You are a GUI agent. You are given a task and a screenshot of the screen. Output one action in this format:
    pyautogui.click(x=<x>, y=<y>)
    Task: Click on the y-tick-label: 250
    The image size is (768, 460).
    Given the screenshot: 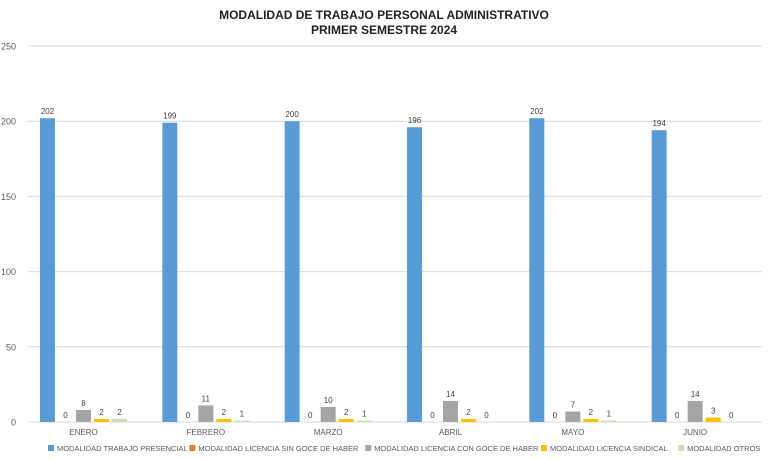 What is the action you would take?
    pyautogui.click(x=8, y=47)
    